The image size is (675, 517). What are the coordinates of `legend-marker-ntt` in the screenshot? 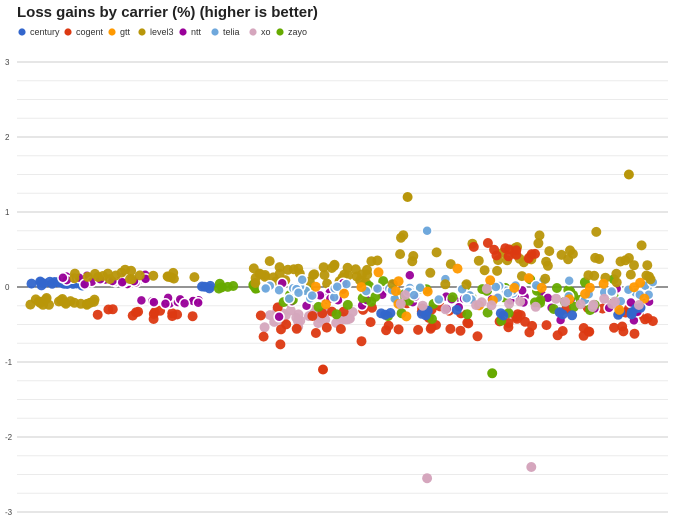 It's located at (183, 32).